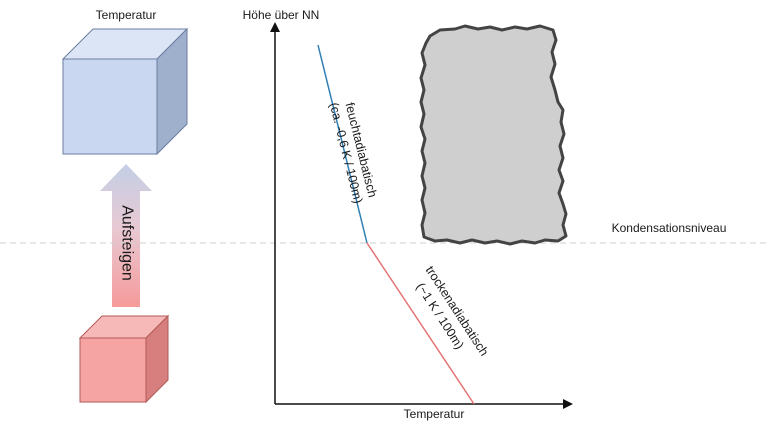  What do you see at coordinates (424, 404) in the screenshot?
I see `x-axis` at bounding box center [424, 404].